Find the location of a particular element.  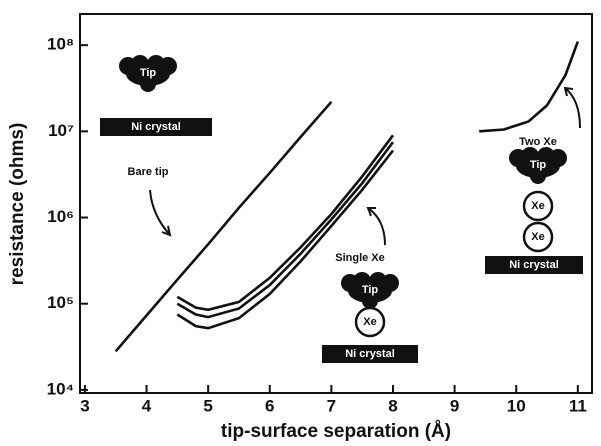

x-tick-label: 7 is located at coordinates (331, 405).